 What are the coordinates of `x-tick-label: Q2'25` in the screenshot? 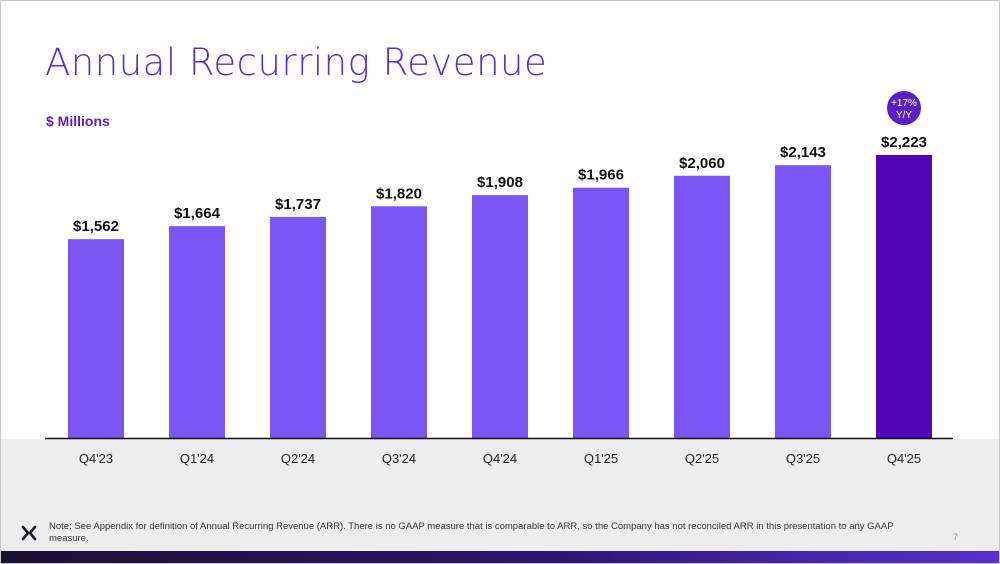 It's located at (702, 458).